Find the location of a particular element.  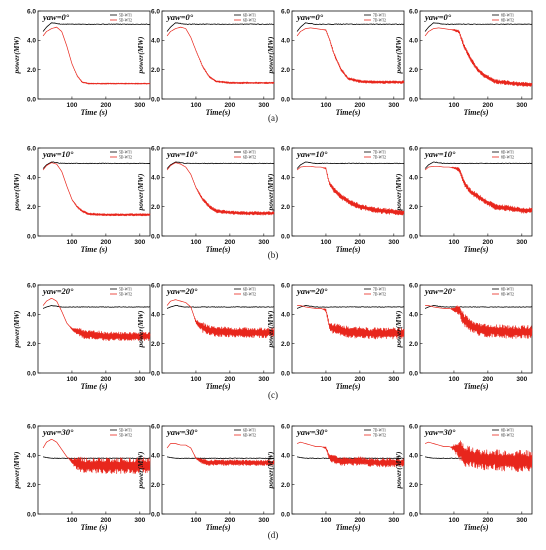

legend-label: 8D-WT2 is located at coordinates (507, 435).